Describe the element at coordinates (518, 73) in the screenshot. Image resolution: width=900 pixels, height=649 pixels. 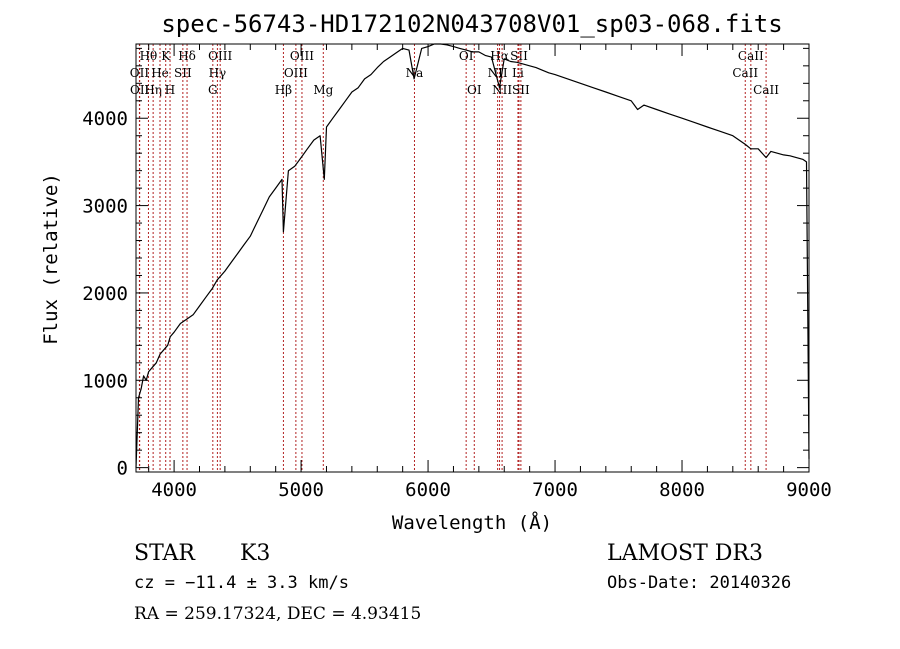
I see `spectral-line-label: Li` at that location.